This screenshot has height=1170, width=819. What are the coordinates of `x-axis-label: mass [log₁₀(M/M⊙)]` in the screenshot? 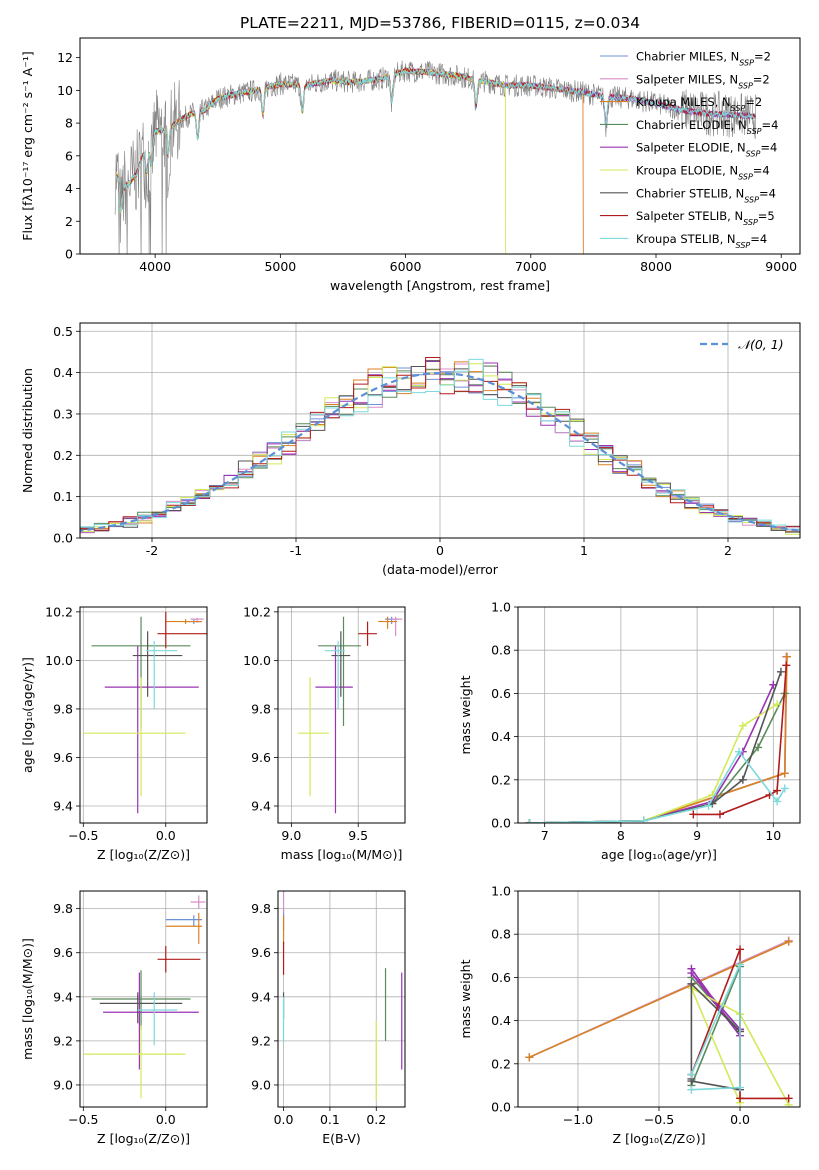 It's located at (342, 854).